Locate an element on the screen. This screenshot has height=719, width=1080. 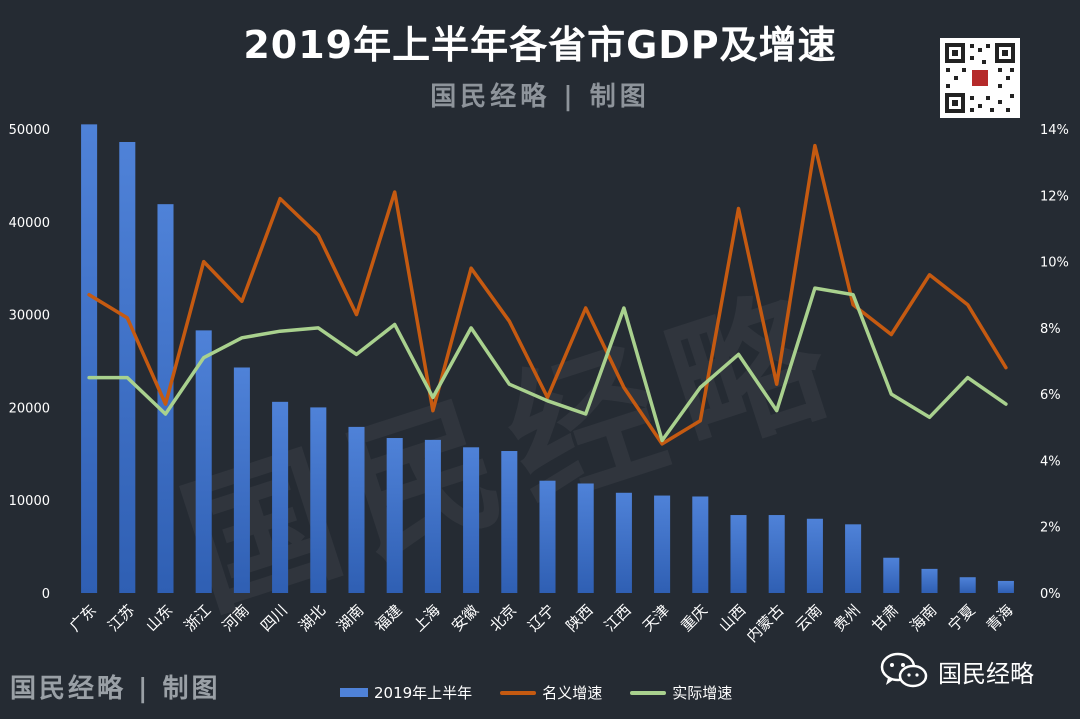
legend-item-real: 实际增速 is located at coordinates (681, 692).